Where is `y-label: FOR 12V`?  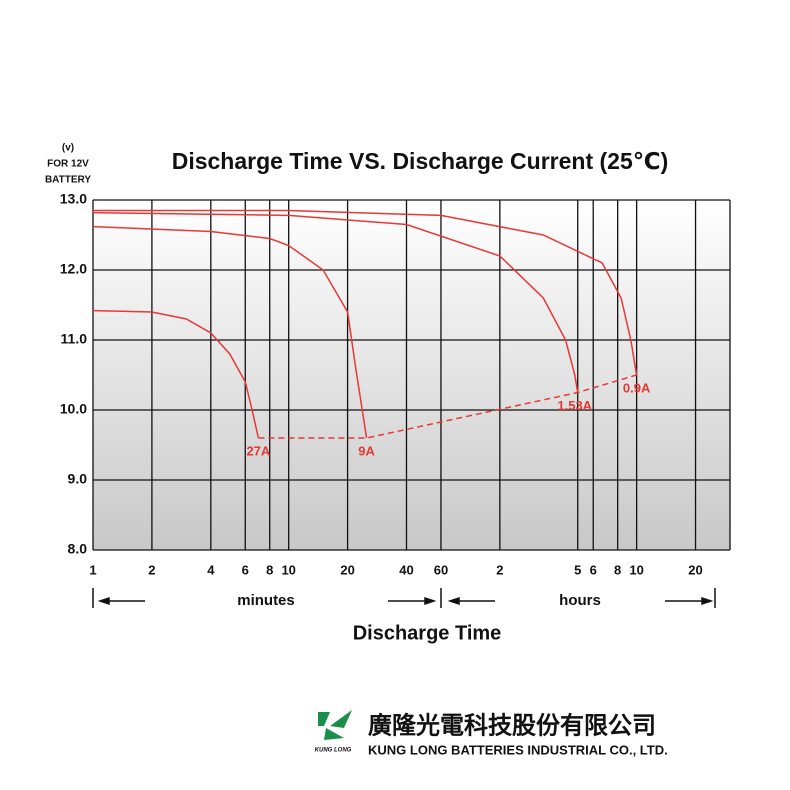 y-label: FOR 12V is located at coordinates (68, 164).